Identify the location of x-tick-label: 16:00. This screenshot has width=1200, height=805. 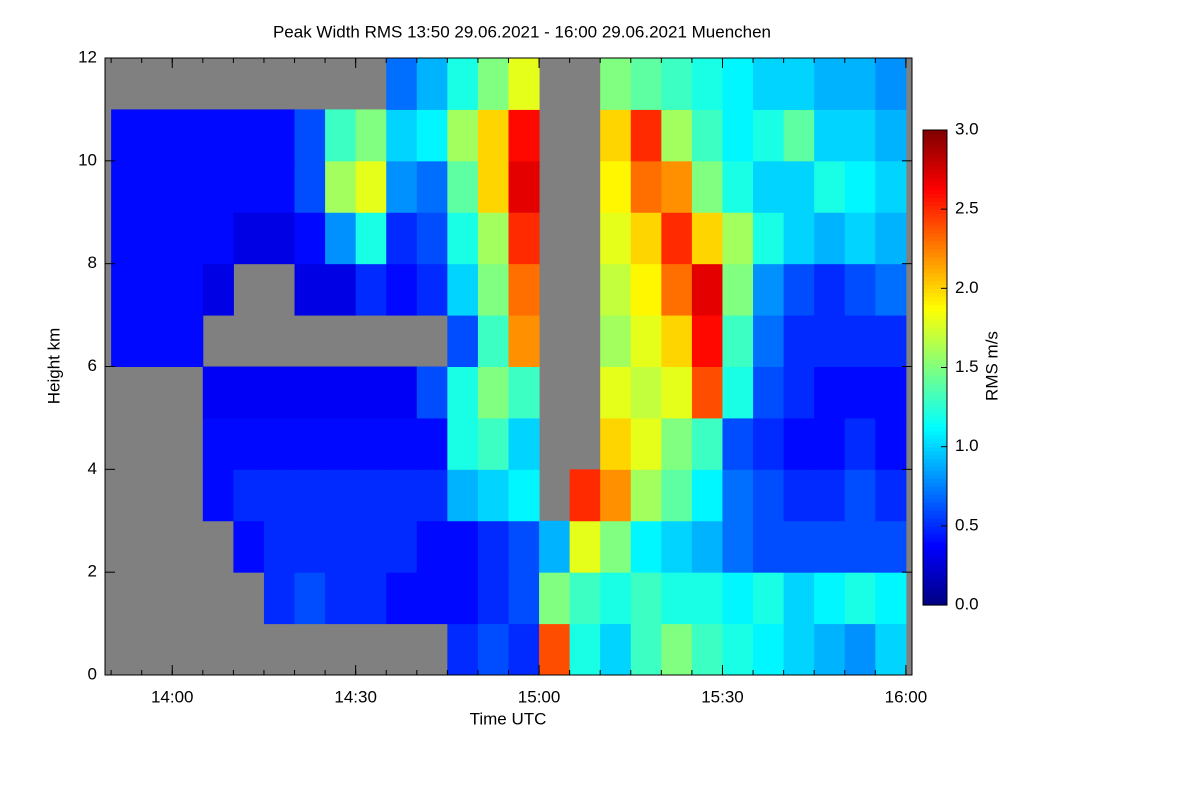
(906, 696).